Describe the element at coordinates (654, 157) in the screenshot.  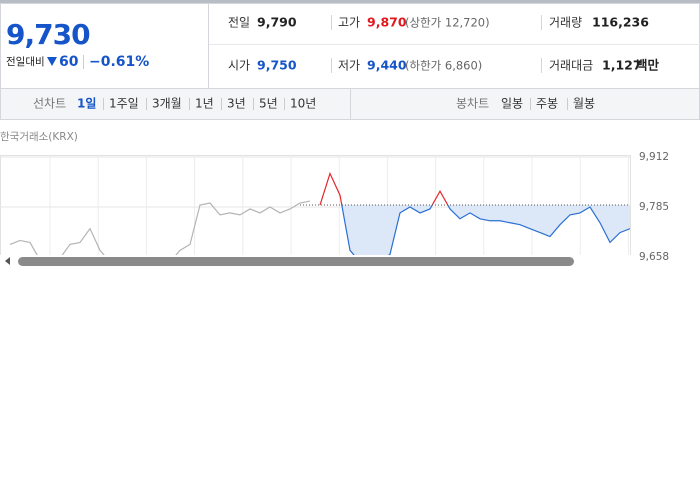
I see `y-tick-label: 9,912` at that location.